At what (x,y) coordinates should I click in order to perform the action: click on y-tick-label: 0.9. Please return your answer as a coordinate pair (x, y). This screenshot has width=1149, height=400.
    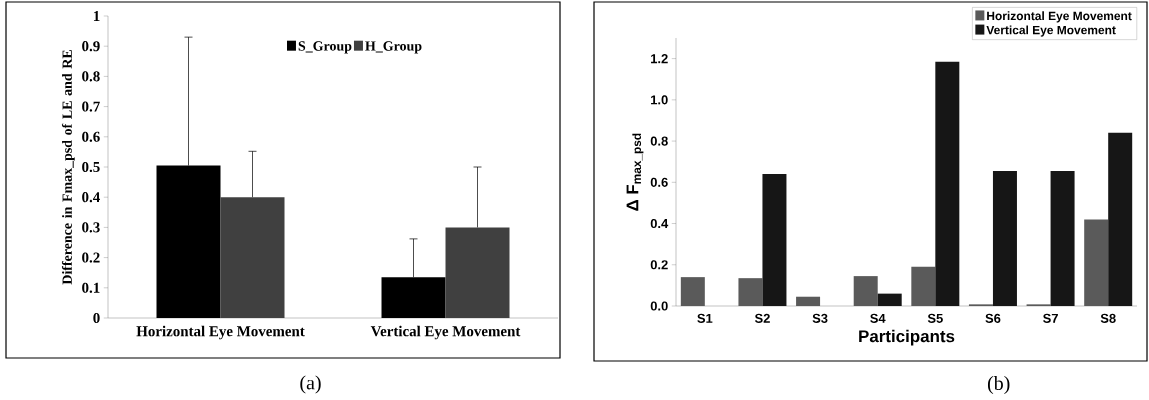
    Looking at the image, I should click on (91, 46).